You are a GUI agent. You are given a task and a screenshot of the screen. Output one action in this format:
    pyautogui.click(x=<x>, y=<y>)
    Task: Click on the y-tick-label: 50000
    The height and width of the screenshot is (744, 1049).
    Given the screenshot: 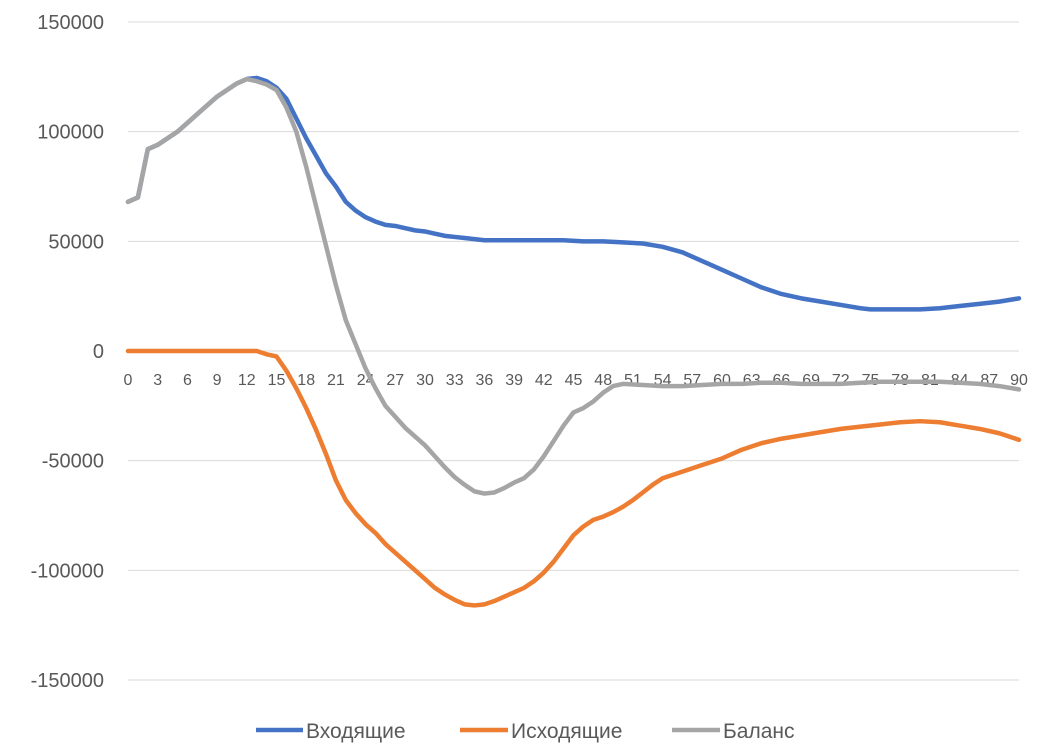 What is the action you would take?
    pyautogui.click(x=76, y=242)
    